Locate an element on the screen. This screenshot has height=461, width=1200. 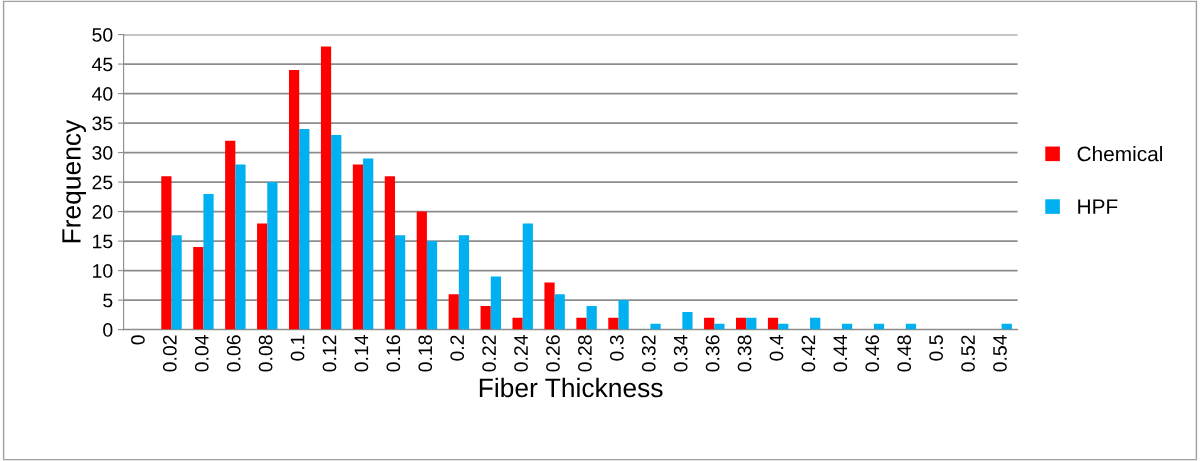
y-axis-title: Frequency is located at coordinates (74, 181).